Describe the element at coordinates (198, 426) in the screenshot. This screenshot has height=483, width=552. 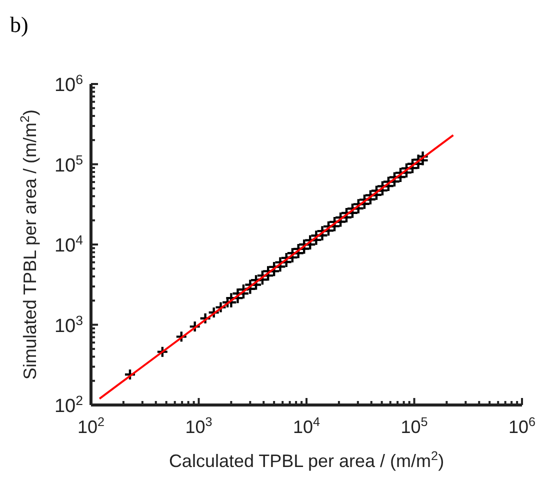
I see `x-tick-label: 10$^{3}$` at that location.